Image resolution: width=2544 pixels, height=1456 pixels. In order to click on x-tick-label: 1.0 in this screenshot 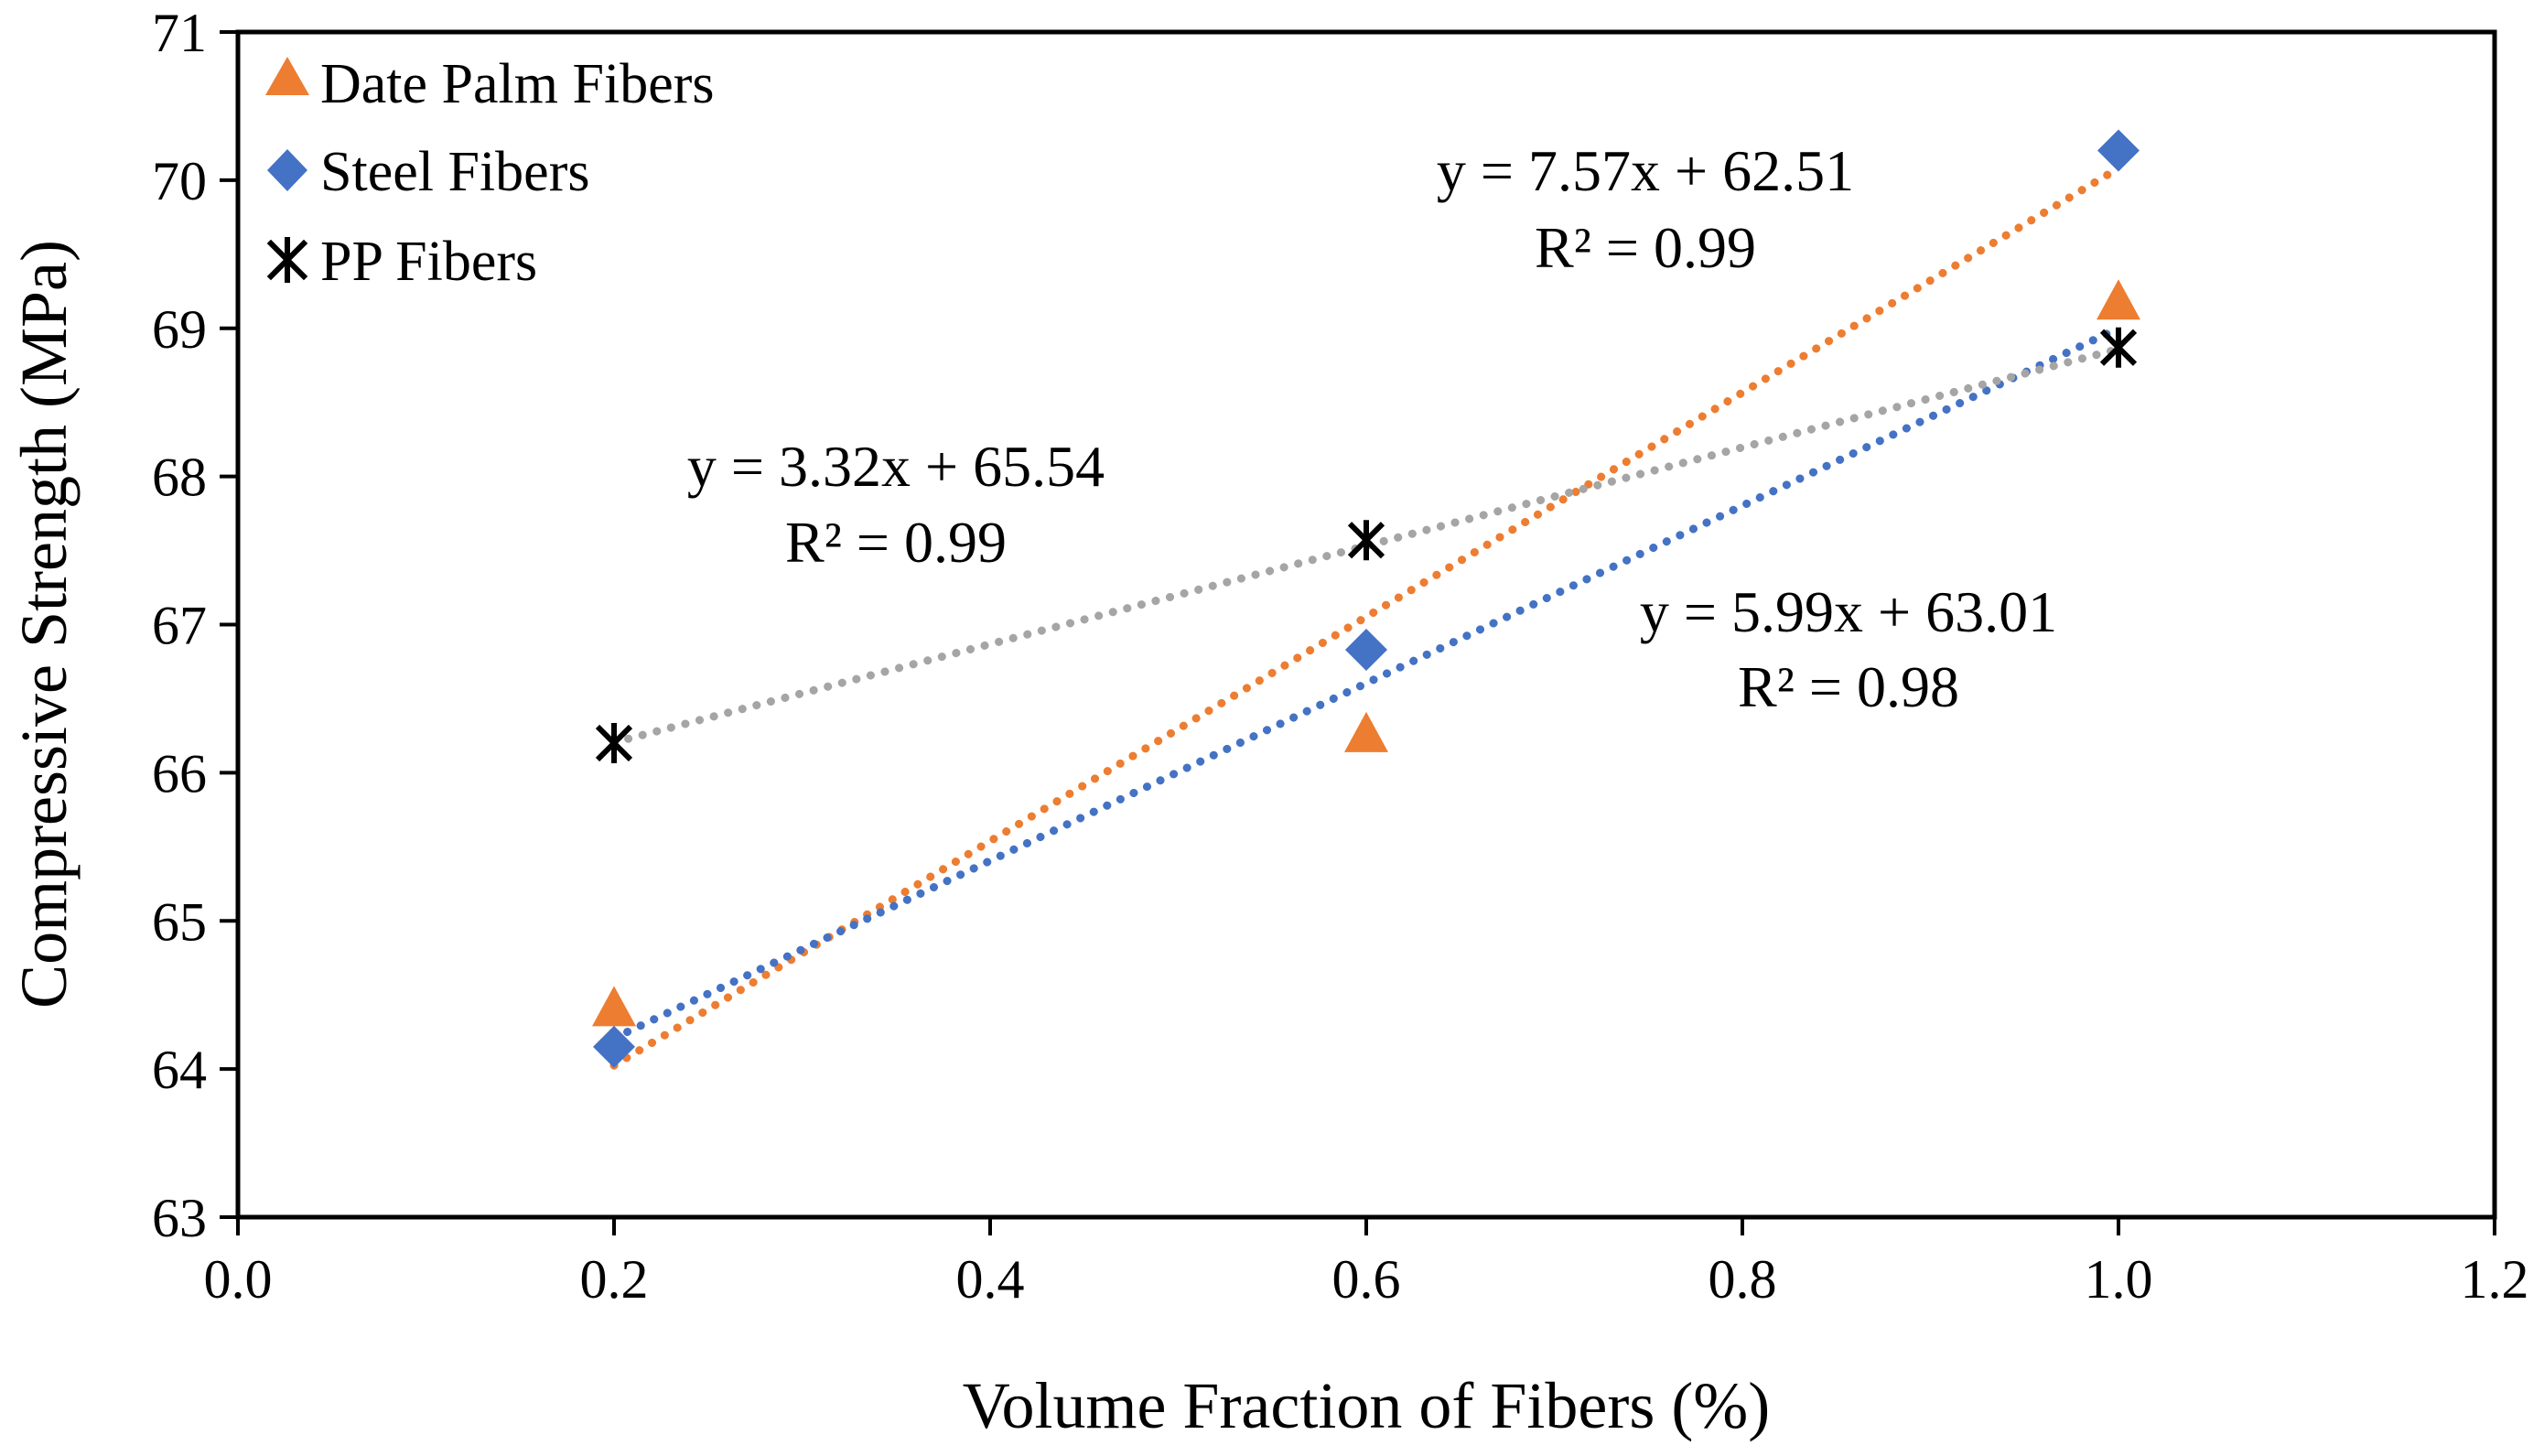, I will do `click(2119, 1279)`.